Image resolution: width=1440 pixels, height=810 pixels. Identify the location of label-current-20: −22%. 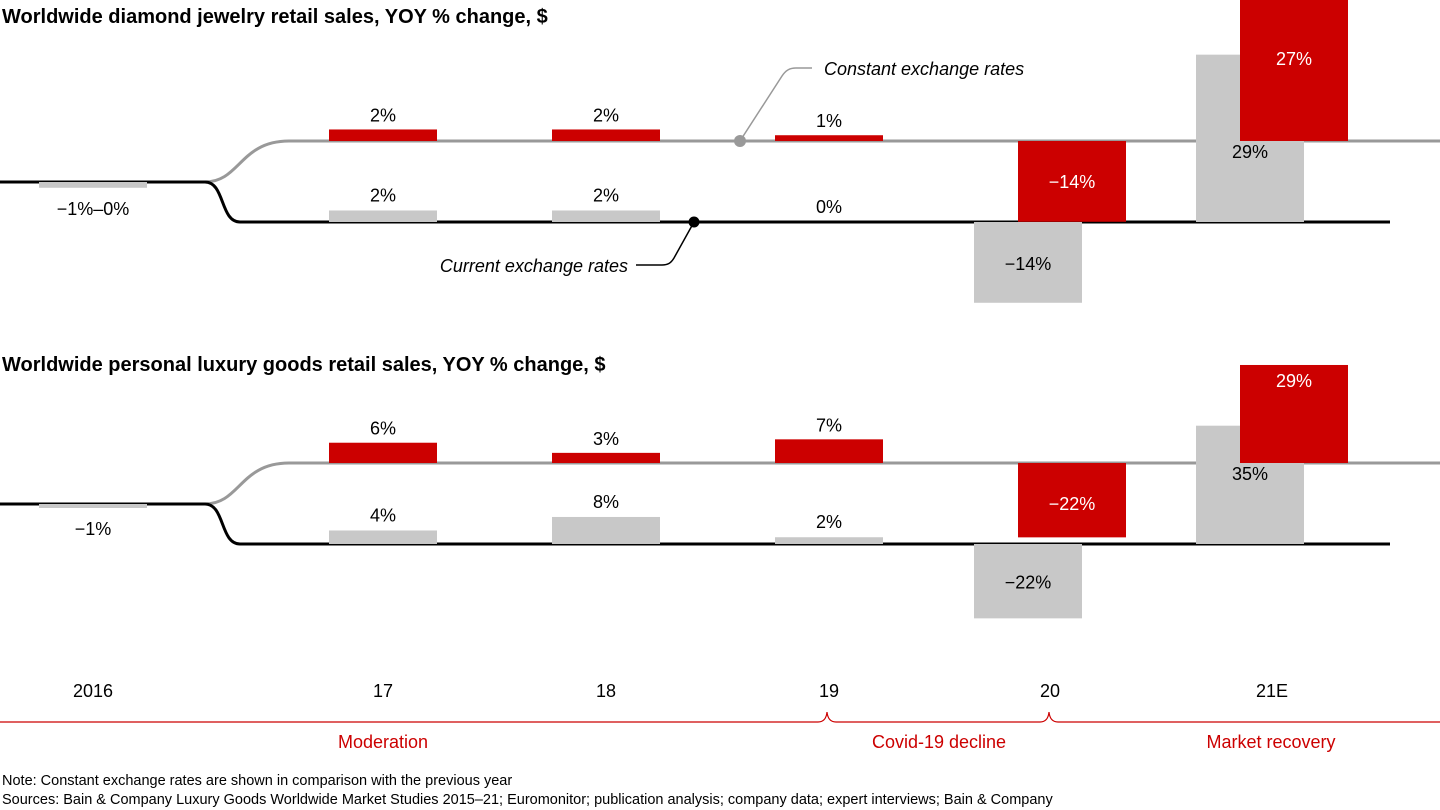
(1028, 583).